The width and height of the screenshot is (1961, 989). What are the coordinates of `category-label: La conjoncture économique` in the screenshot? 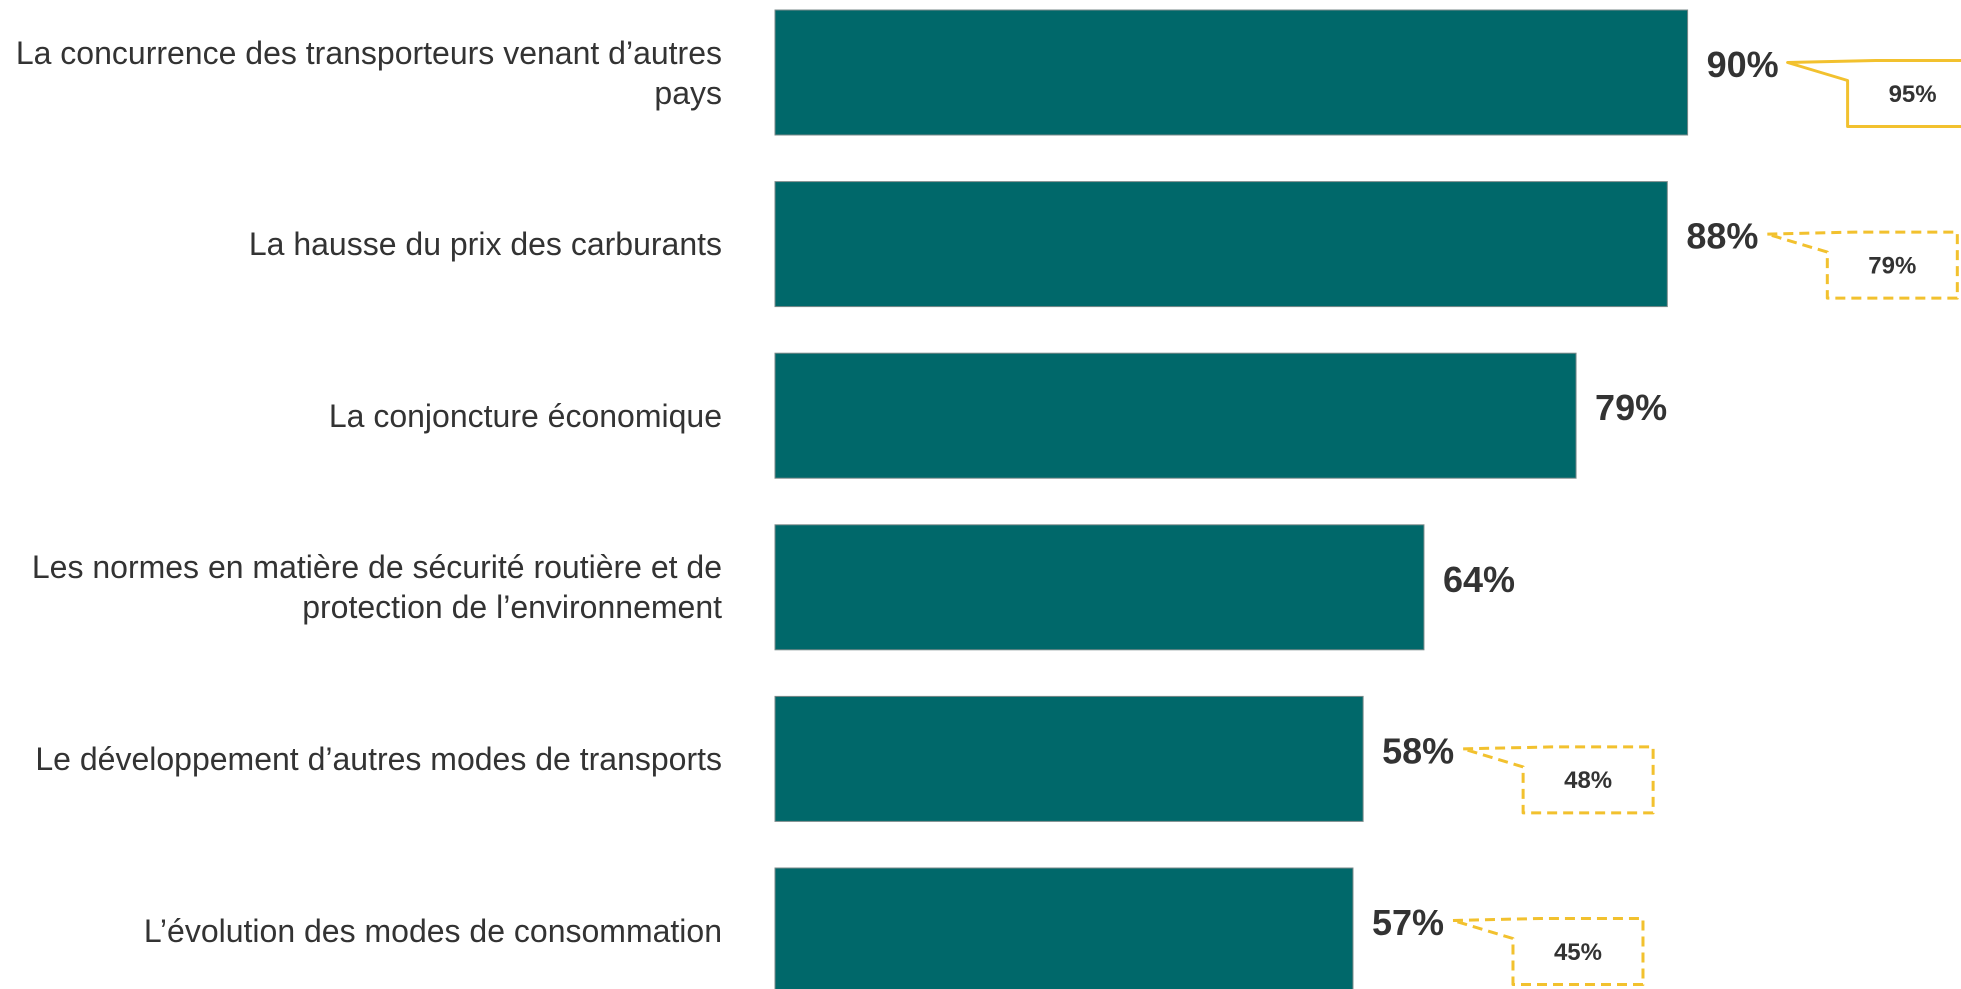 It's located at (366, 415).